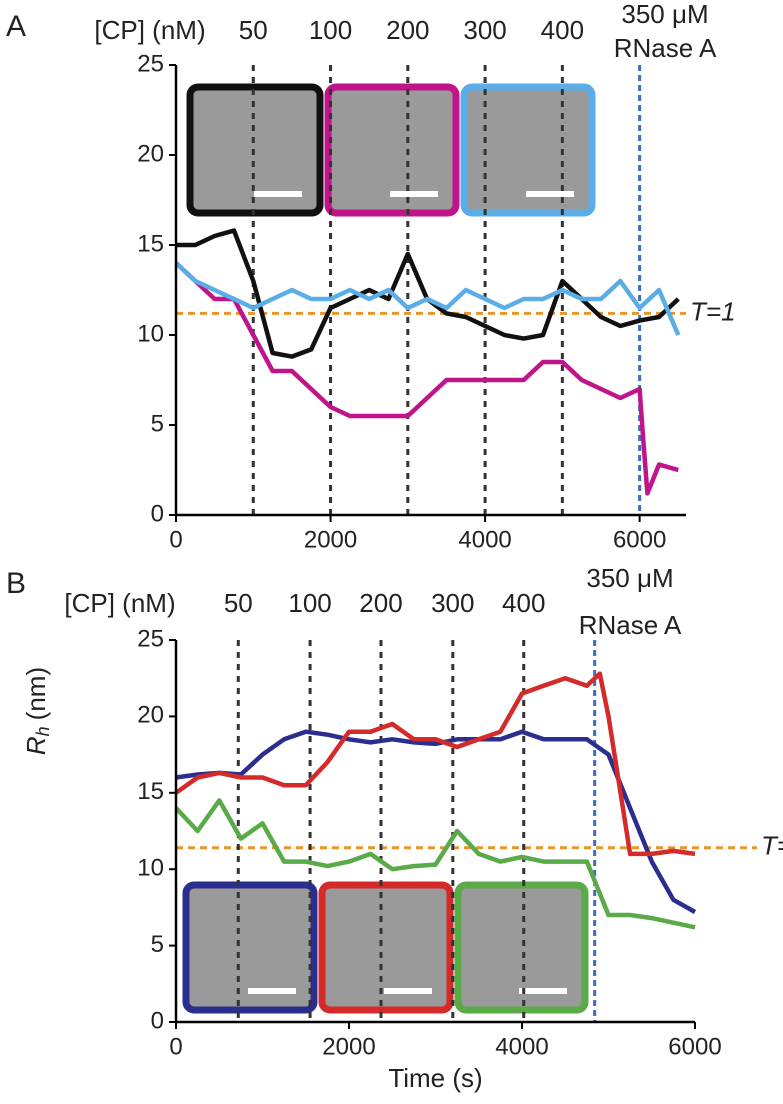 This screenshot has height=1104, width=783. What do you see at coordinates (43, 731) in the screenshot?
I see `y-label-sub: h` at bounding box center [43, 731].